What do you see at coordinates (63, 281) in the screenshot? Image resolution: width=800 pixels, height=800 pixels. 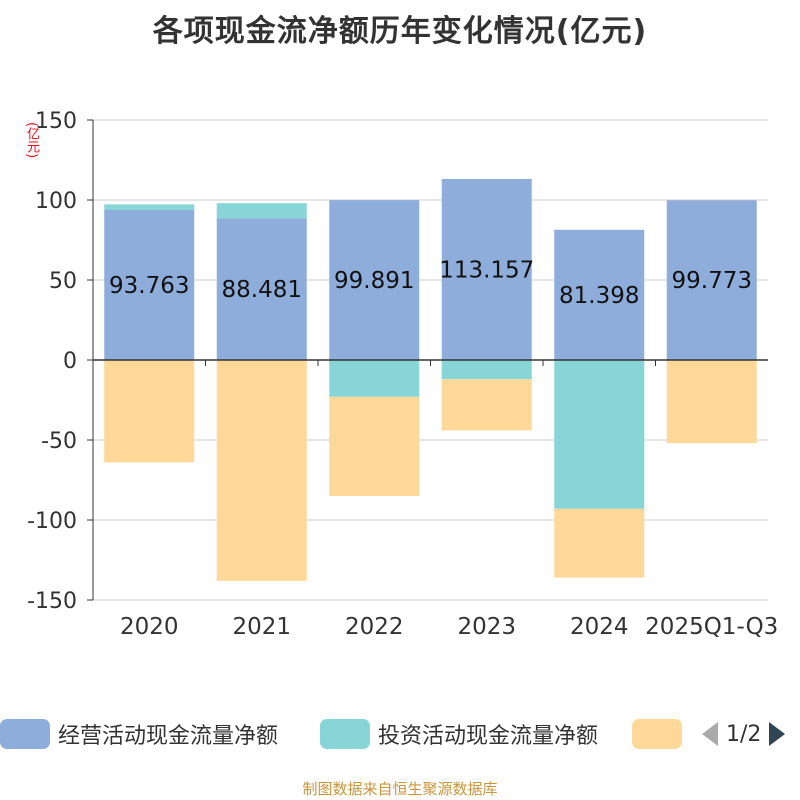 I see `y-tick-label: 50` at bounding box center [63, 281].